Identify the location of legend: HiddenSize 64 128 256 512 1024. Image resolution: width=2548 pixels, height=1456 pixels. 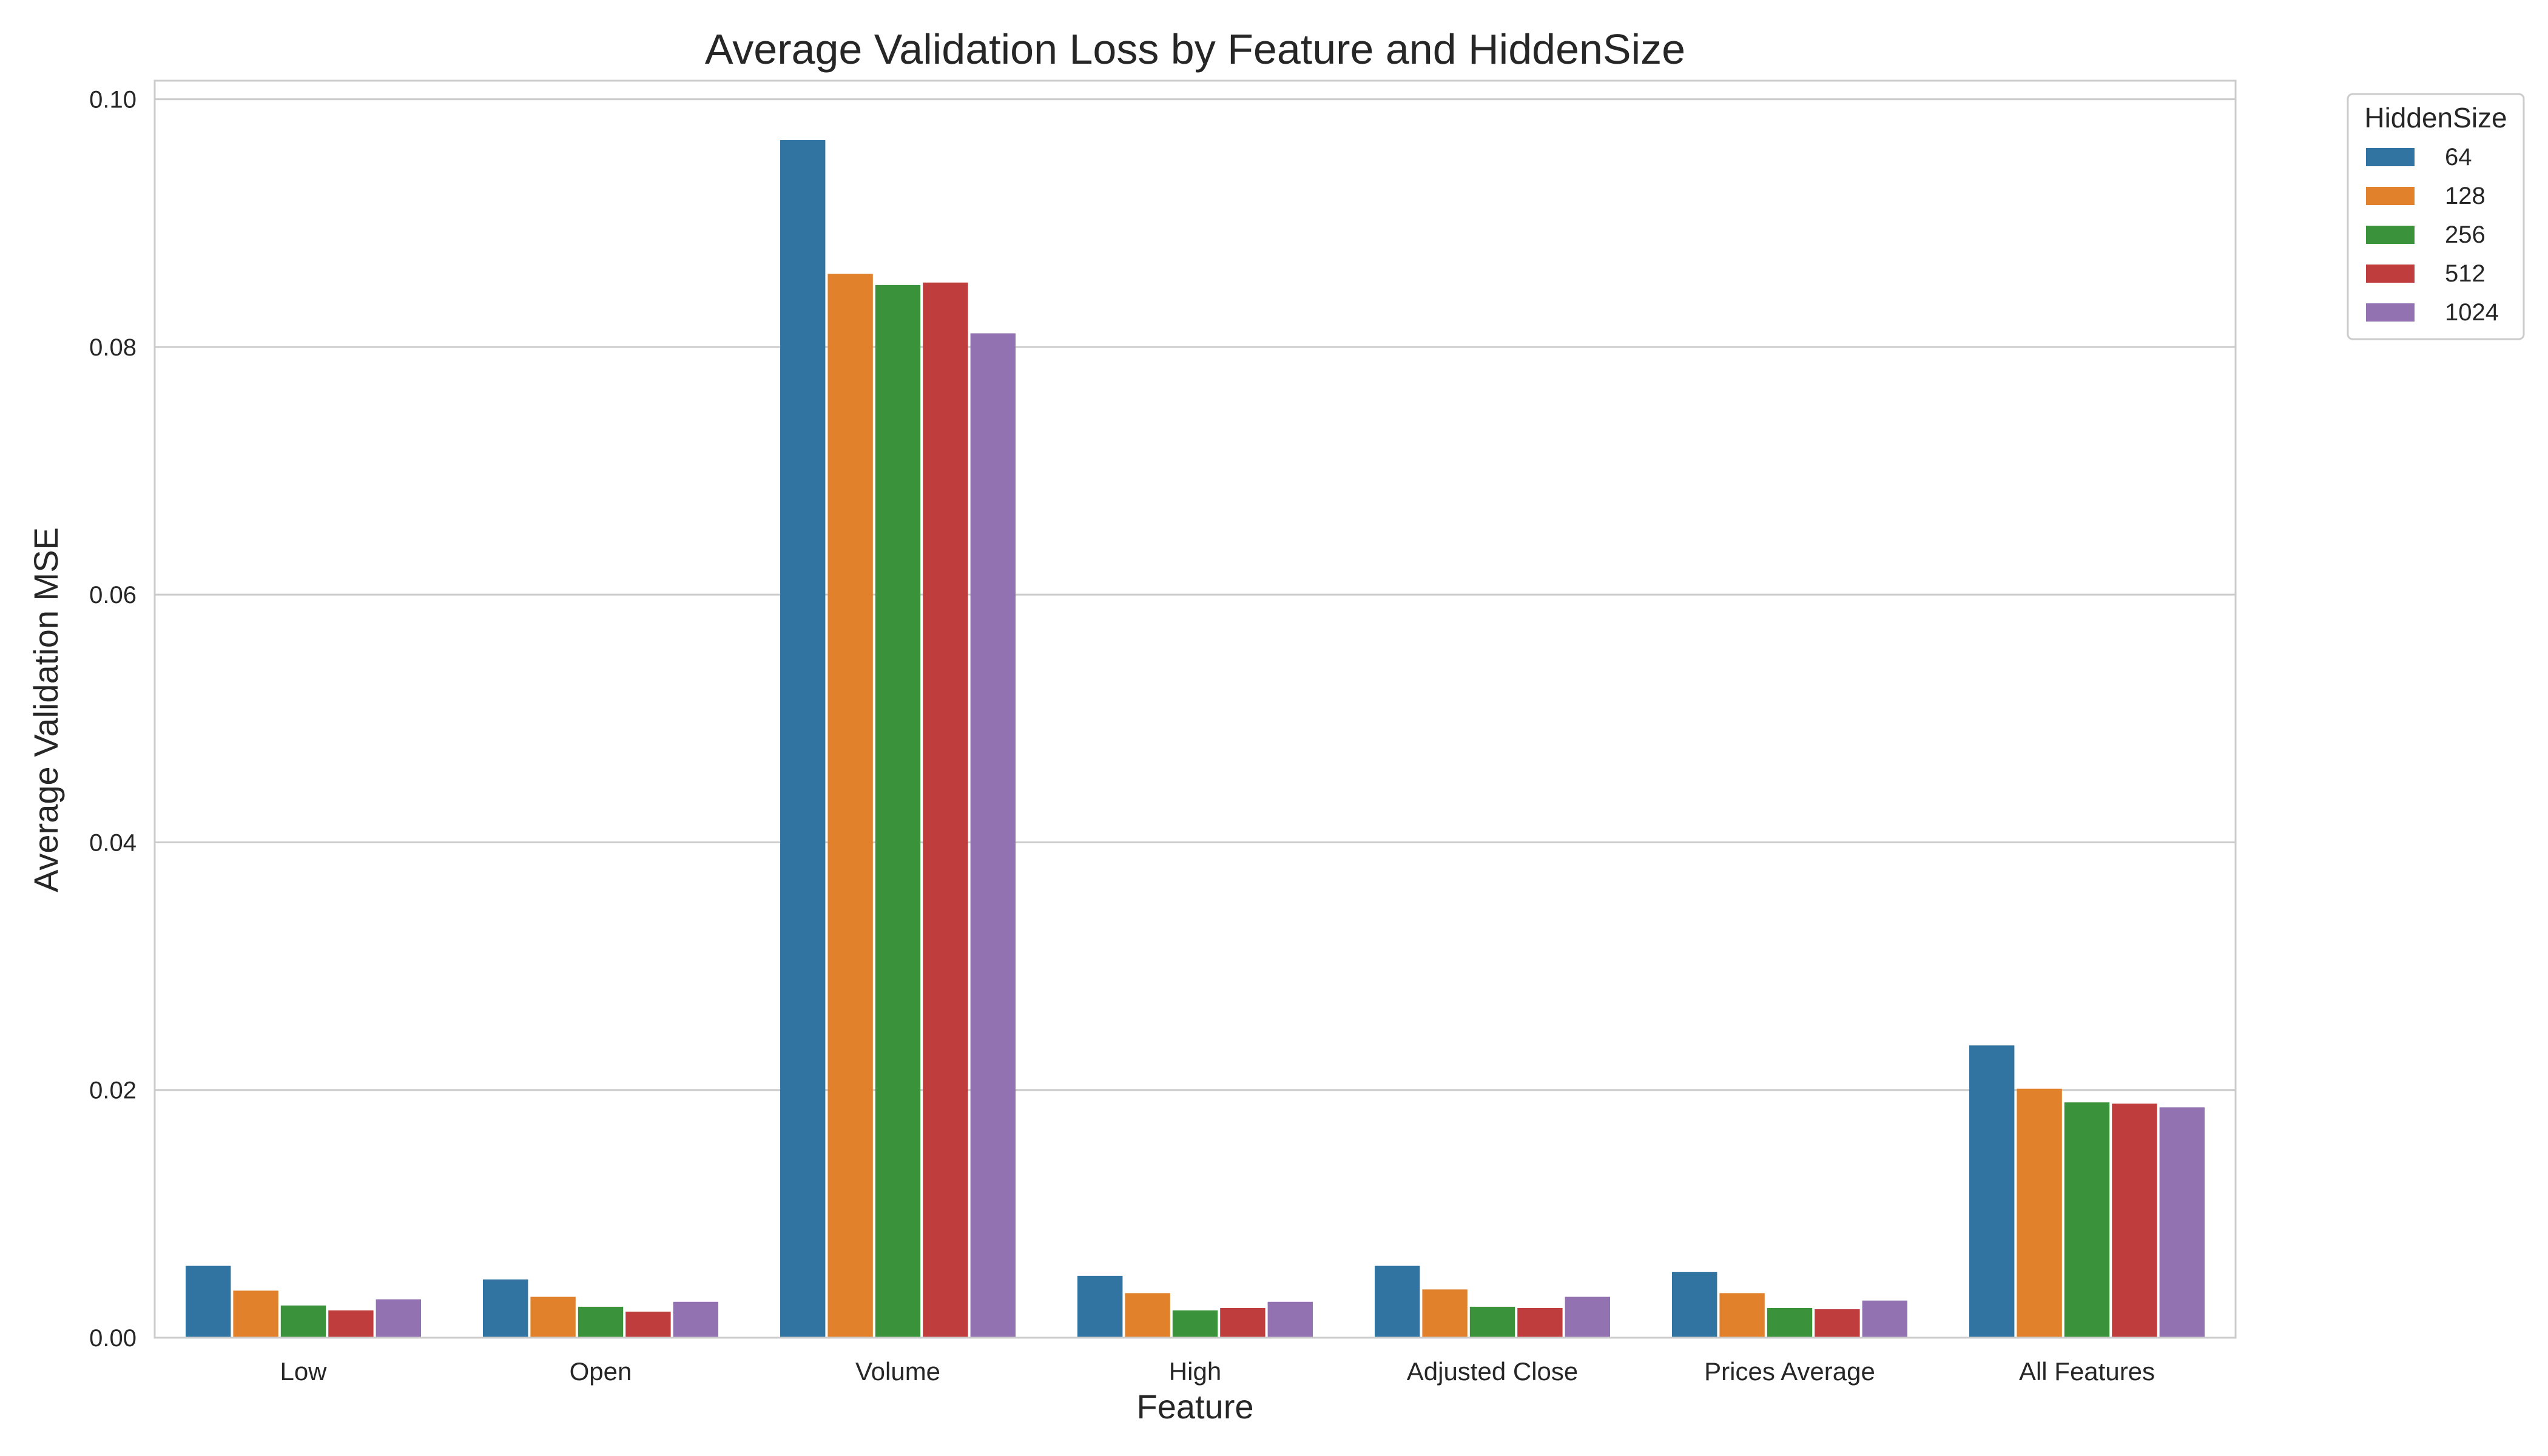
(2436, 216).